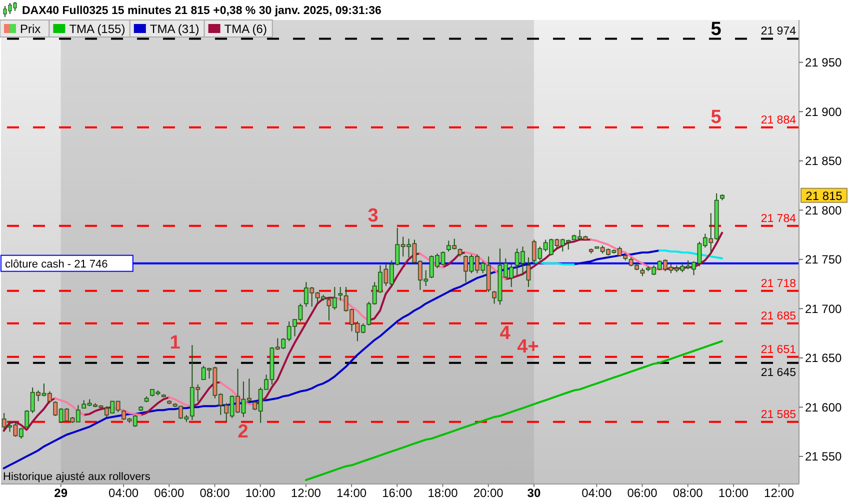 The height and width of the screenshot is (500, 850). Describe the element at coordinates (175, 29) in the screenshot. I see `legend-label: TMA (31)` at that location.